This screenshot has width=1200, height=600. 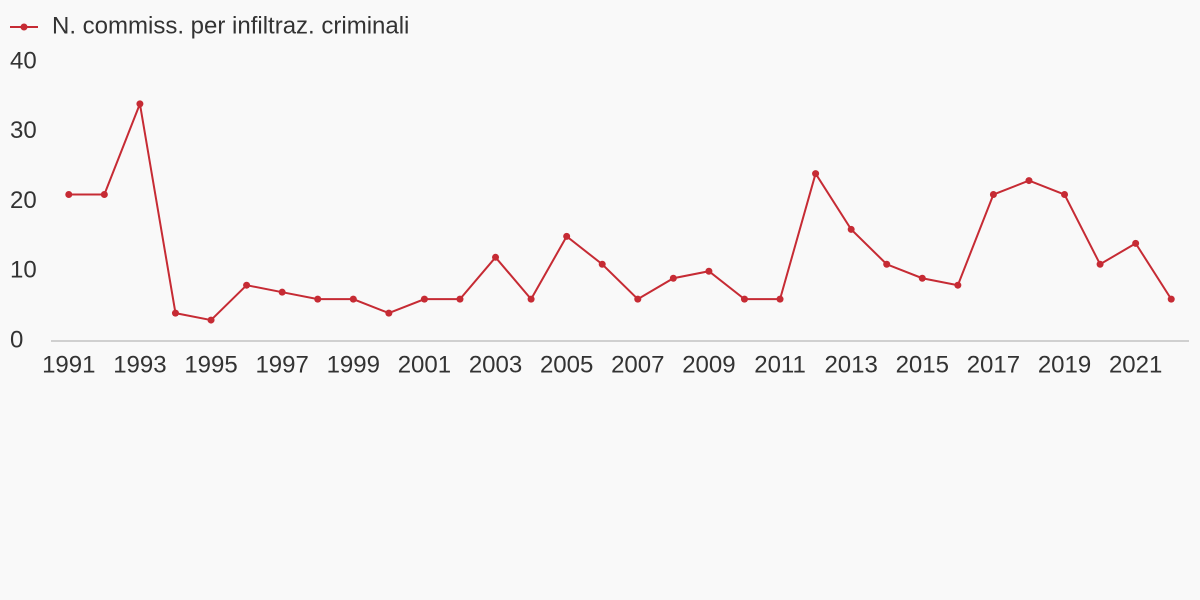 What do you see at coordinates (230, 25) in the screenshot?
I see `legend-label: N. commiss. per infiltraz. criminali` at bounding box center [230, 25].